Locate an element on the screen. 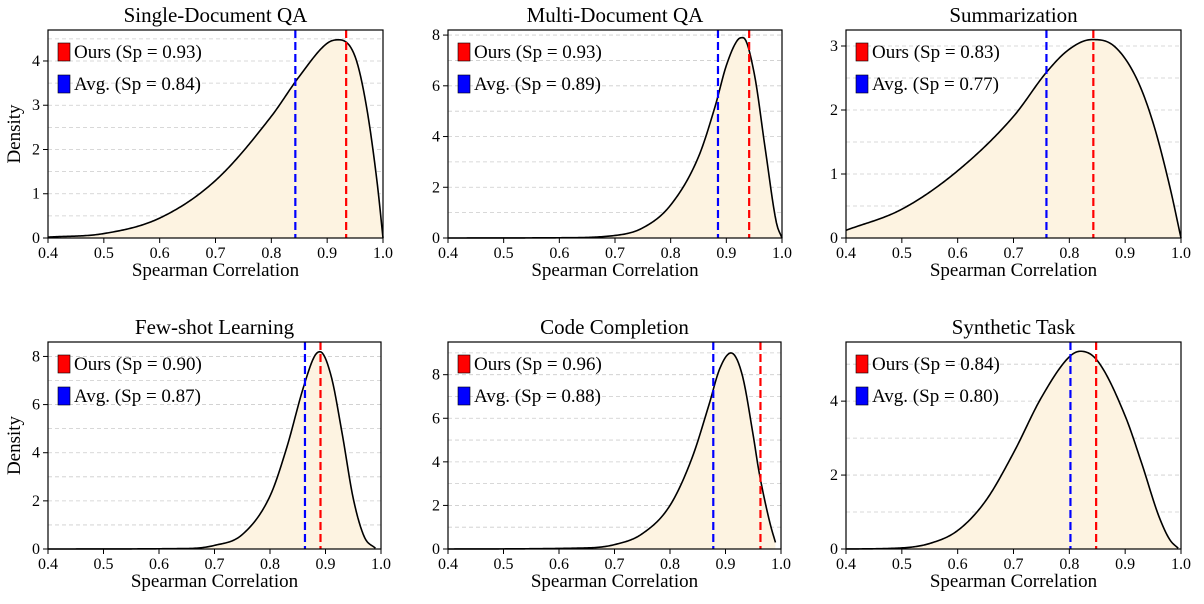 The image size is (1204, 604). legend-label-avg: Avg. (Sp = 0.88) is located at coordinates (537, 396).